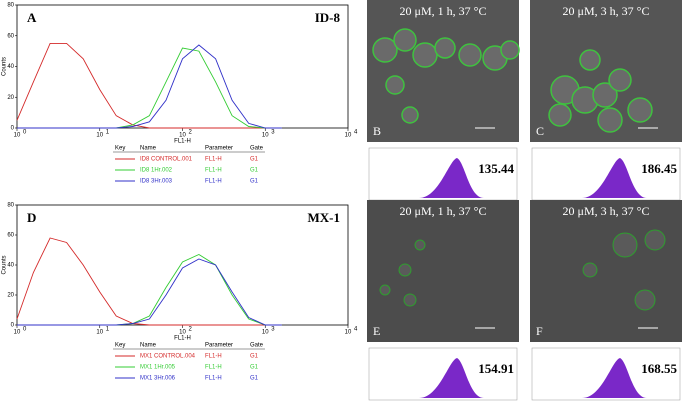 This screenshot has height=403, width=683. What do you see at coordinates (324, 217) in the screenshot?
I see `panel-label: MX-1` at bounding box center [324, 217].